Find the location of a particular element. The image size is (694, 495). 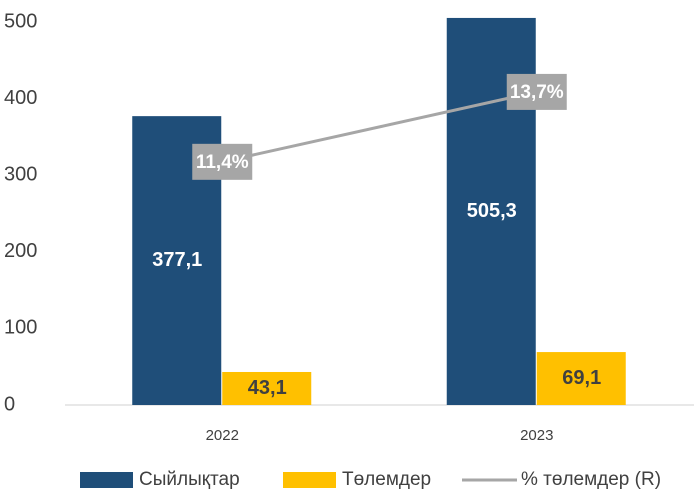

y-tick-label: 400 is located at coordinates (20, 98).